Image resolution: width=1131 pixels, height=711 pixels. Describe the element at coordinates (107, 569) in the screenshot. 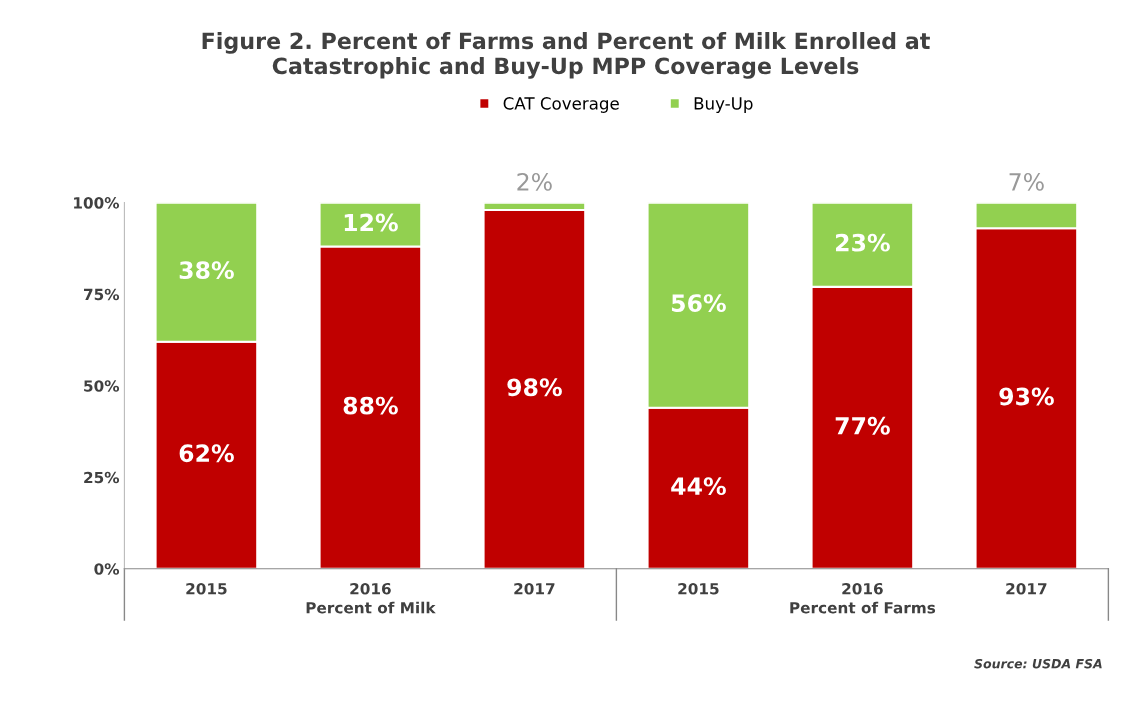

I see `y-tick-label: 0%` at that location.